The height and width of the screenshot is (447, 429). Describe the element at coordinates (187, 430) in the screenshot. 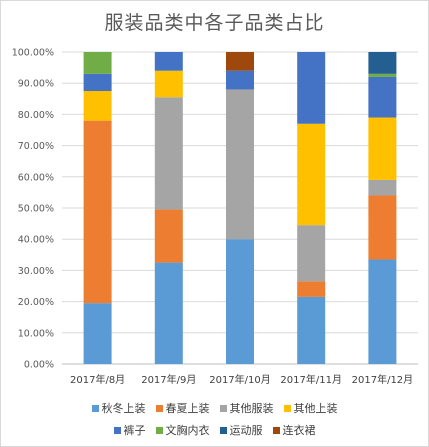

I see `legend-label: 文胸内衣` at that location.